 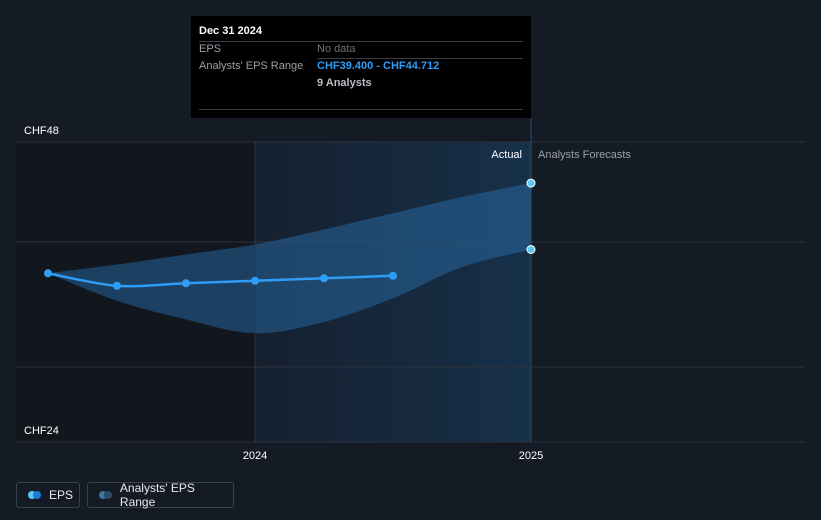 I want to click on legend-eps-button: EPS, so click(x=48, y=495).